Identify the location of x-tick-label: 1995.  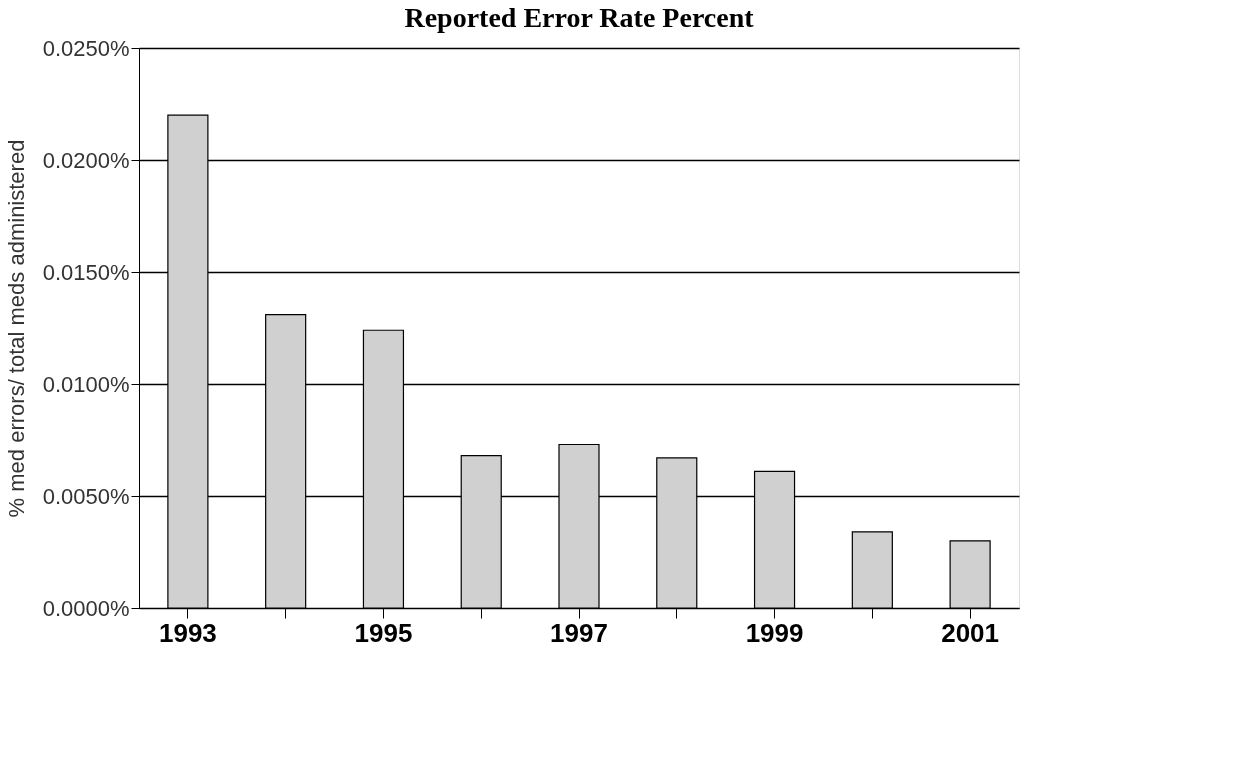
(383, 632).